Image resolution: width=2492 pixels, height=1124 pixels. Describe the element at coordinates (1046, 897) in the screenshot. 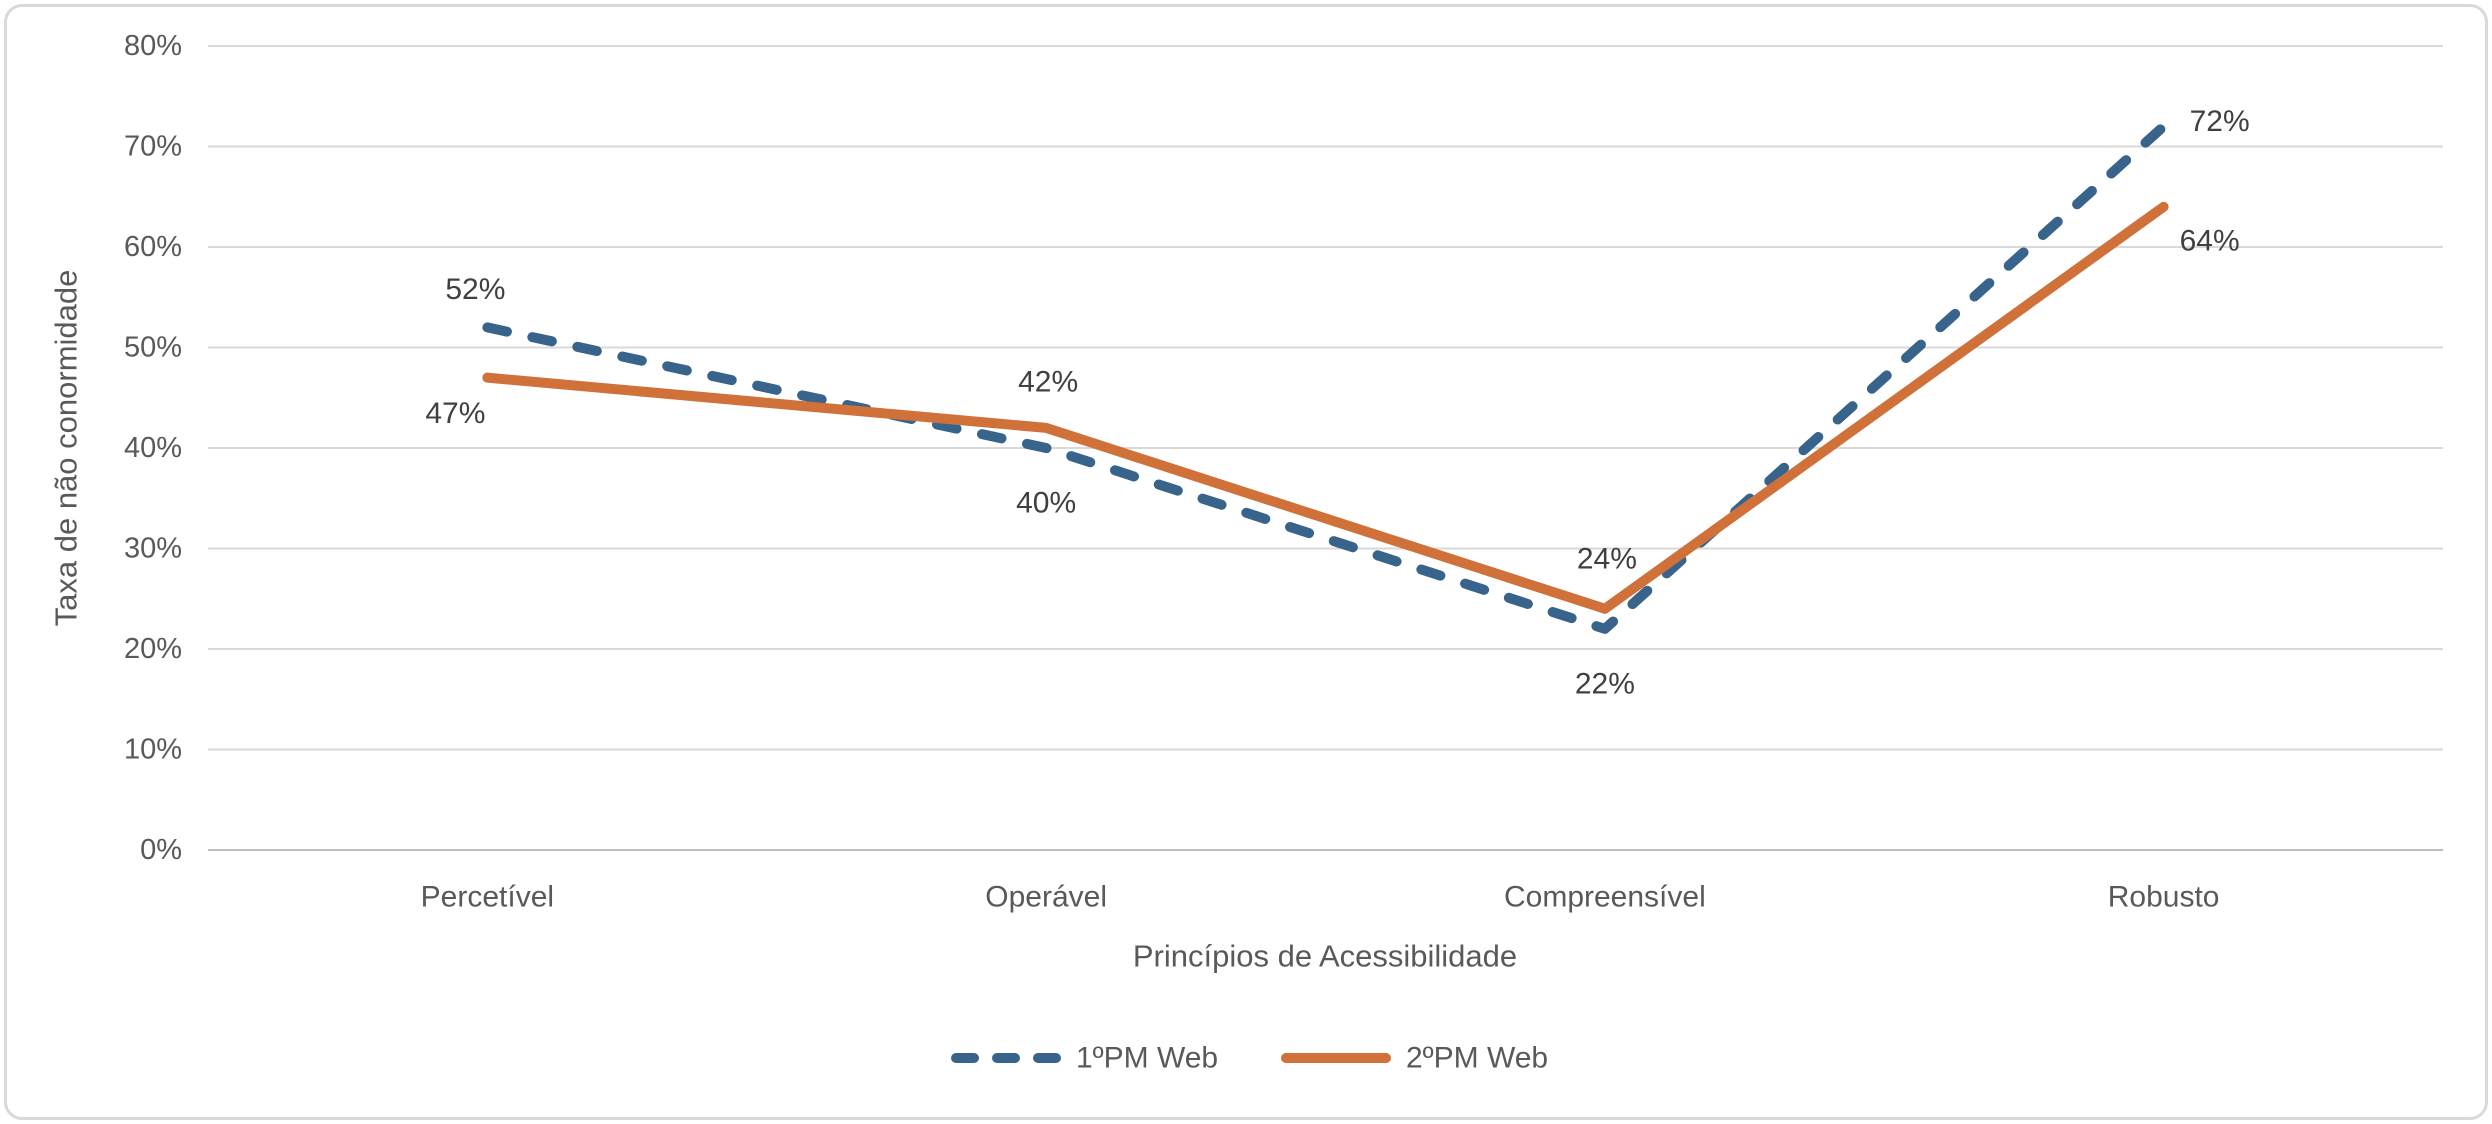

I see `x-category-label: Operável` at that location.